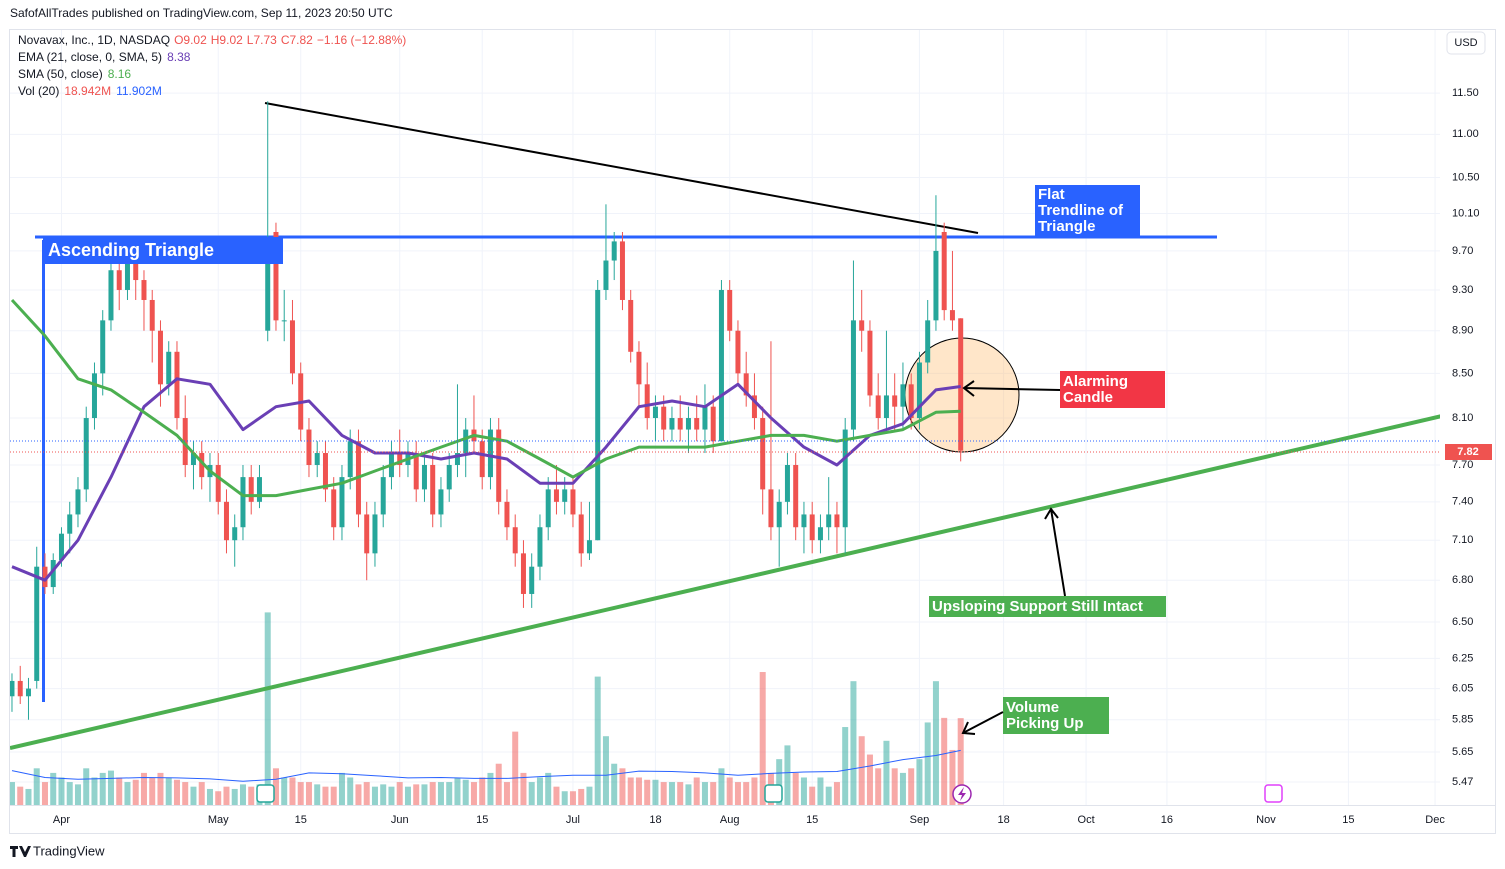 The height and width of the screenshot is (869, 1505). What do you see at coordinates (1462, 580) in the screenshot?
I see `y-tick-label: 6.80` at bounding box center [1462, 580].